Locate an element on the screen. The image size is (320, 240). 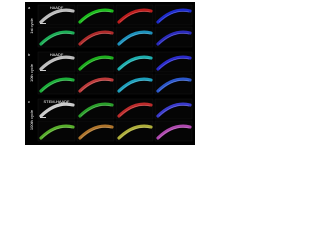
cycle-label: 100th cycle is located at coordinates (31, 119).